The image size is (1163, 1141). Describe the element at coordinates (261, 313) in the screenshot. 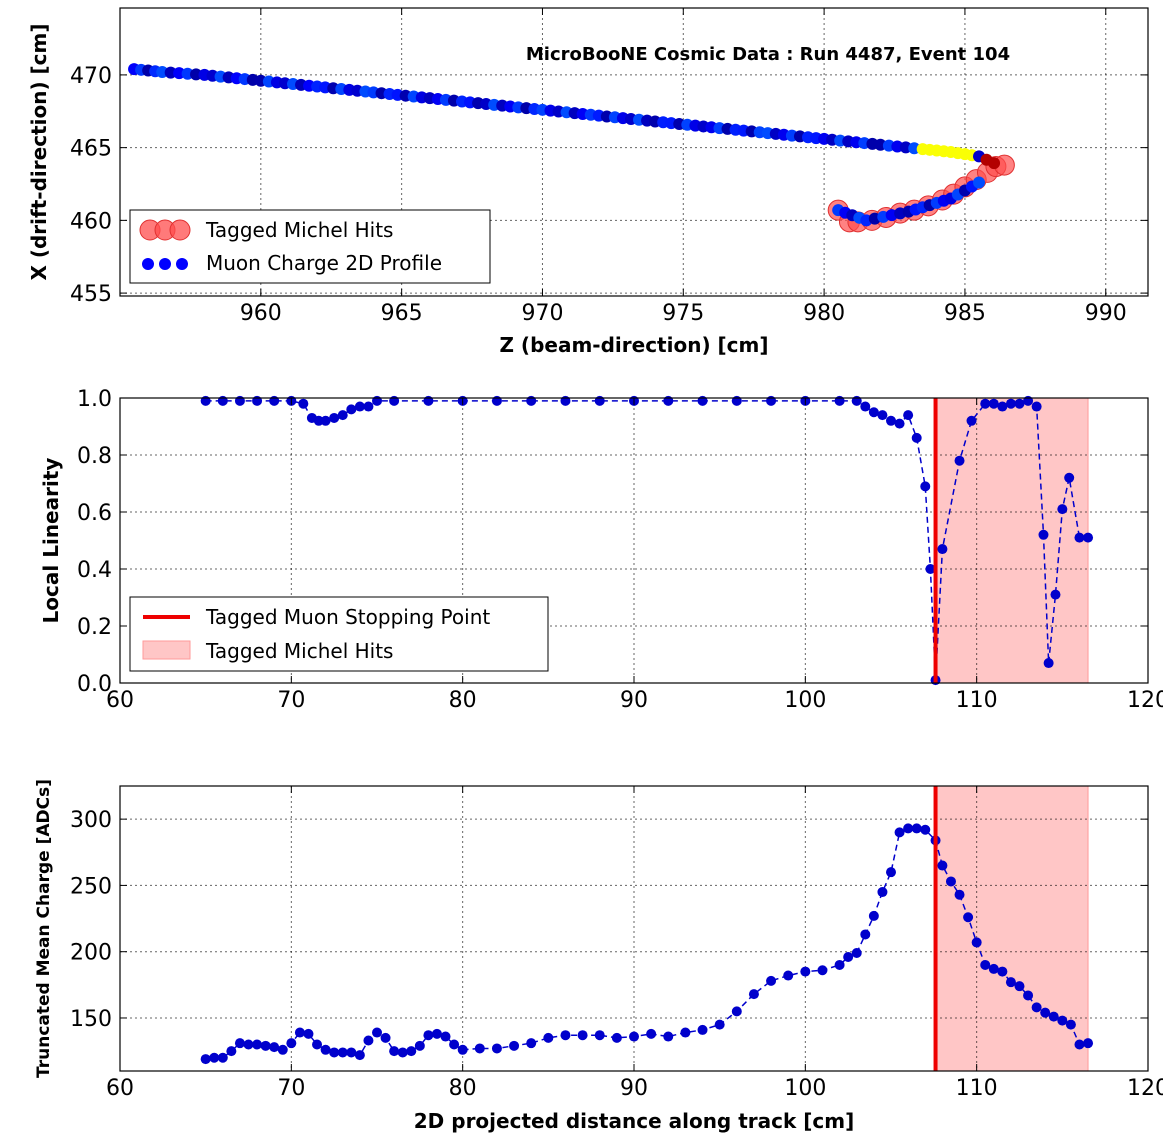

I see `x-tick-label: 960` at that location.